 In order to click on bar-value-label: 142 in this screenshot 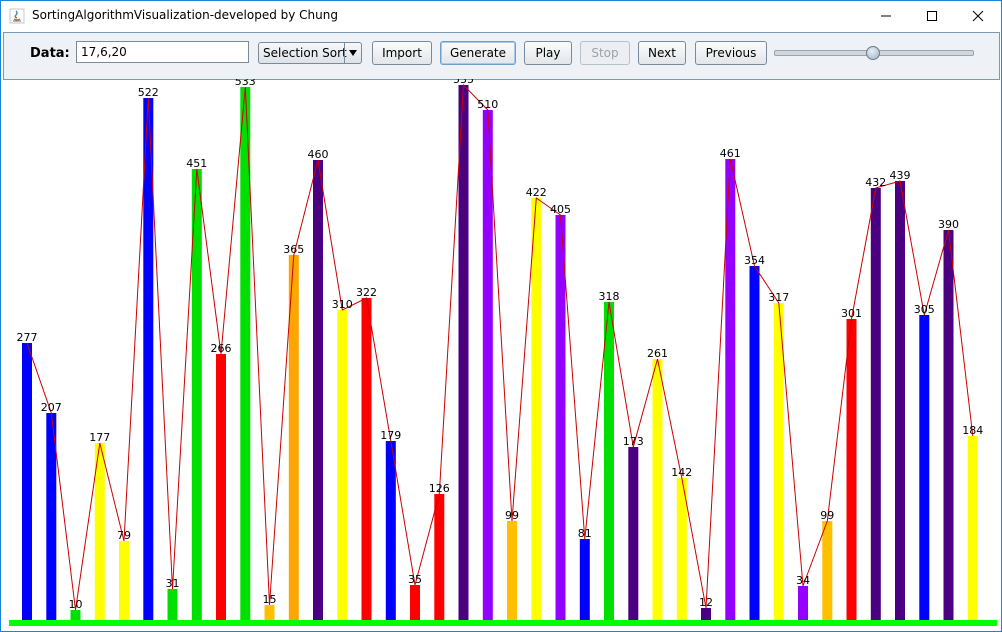, I will do `click(681, 472)`.